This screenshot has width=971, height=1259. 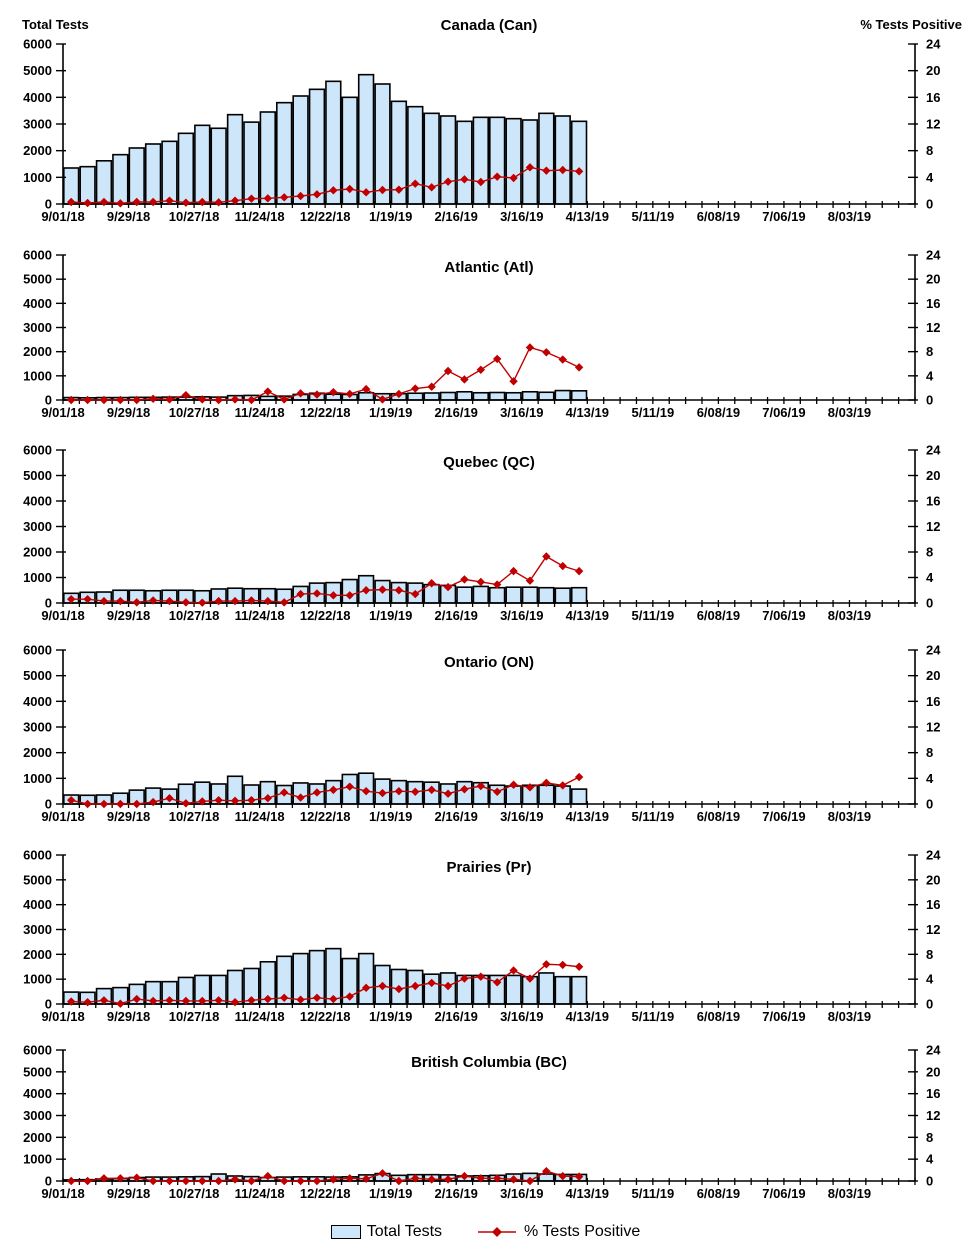 What do you see at coordinates (325, 185) in the screenshot?
I see `pct-positive-line` at bounding box center [325, 185].